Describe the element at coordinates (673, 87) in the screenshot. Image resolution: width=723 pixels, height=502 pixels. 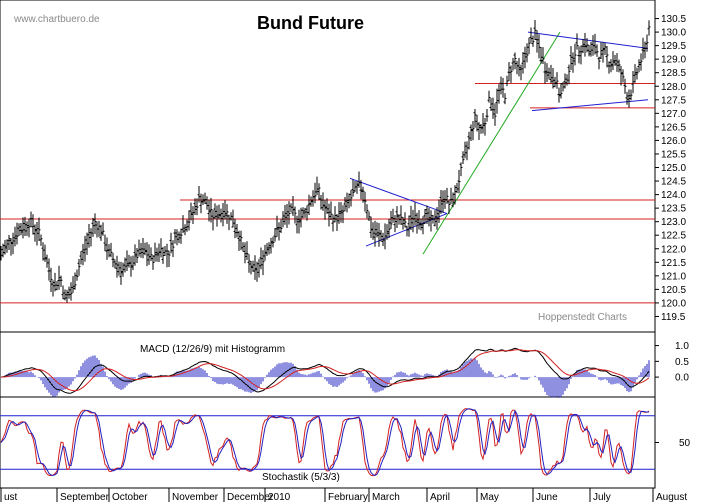
I see `price-y-tick-label: 128.0` at that location.